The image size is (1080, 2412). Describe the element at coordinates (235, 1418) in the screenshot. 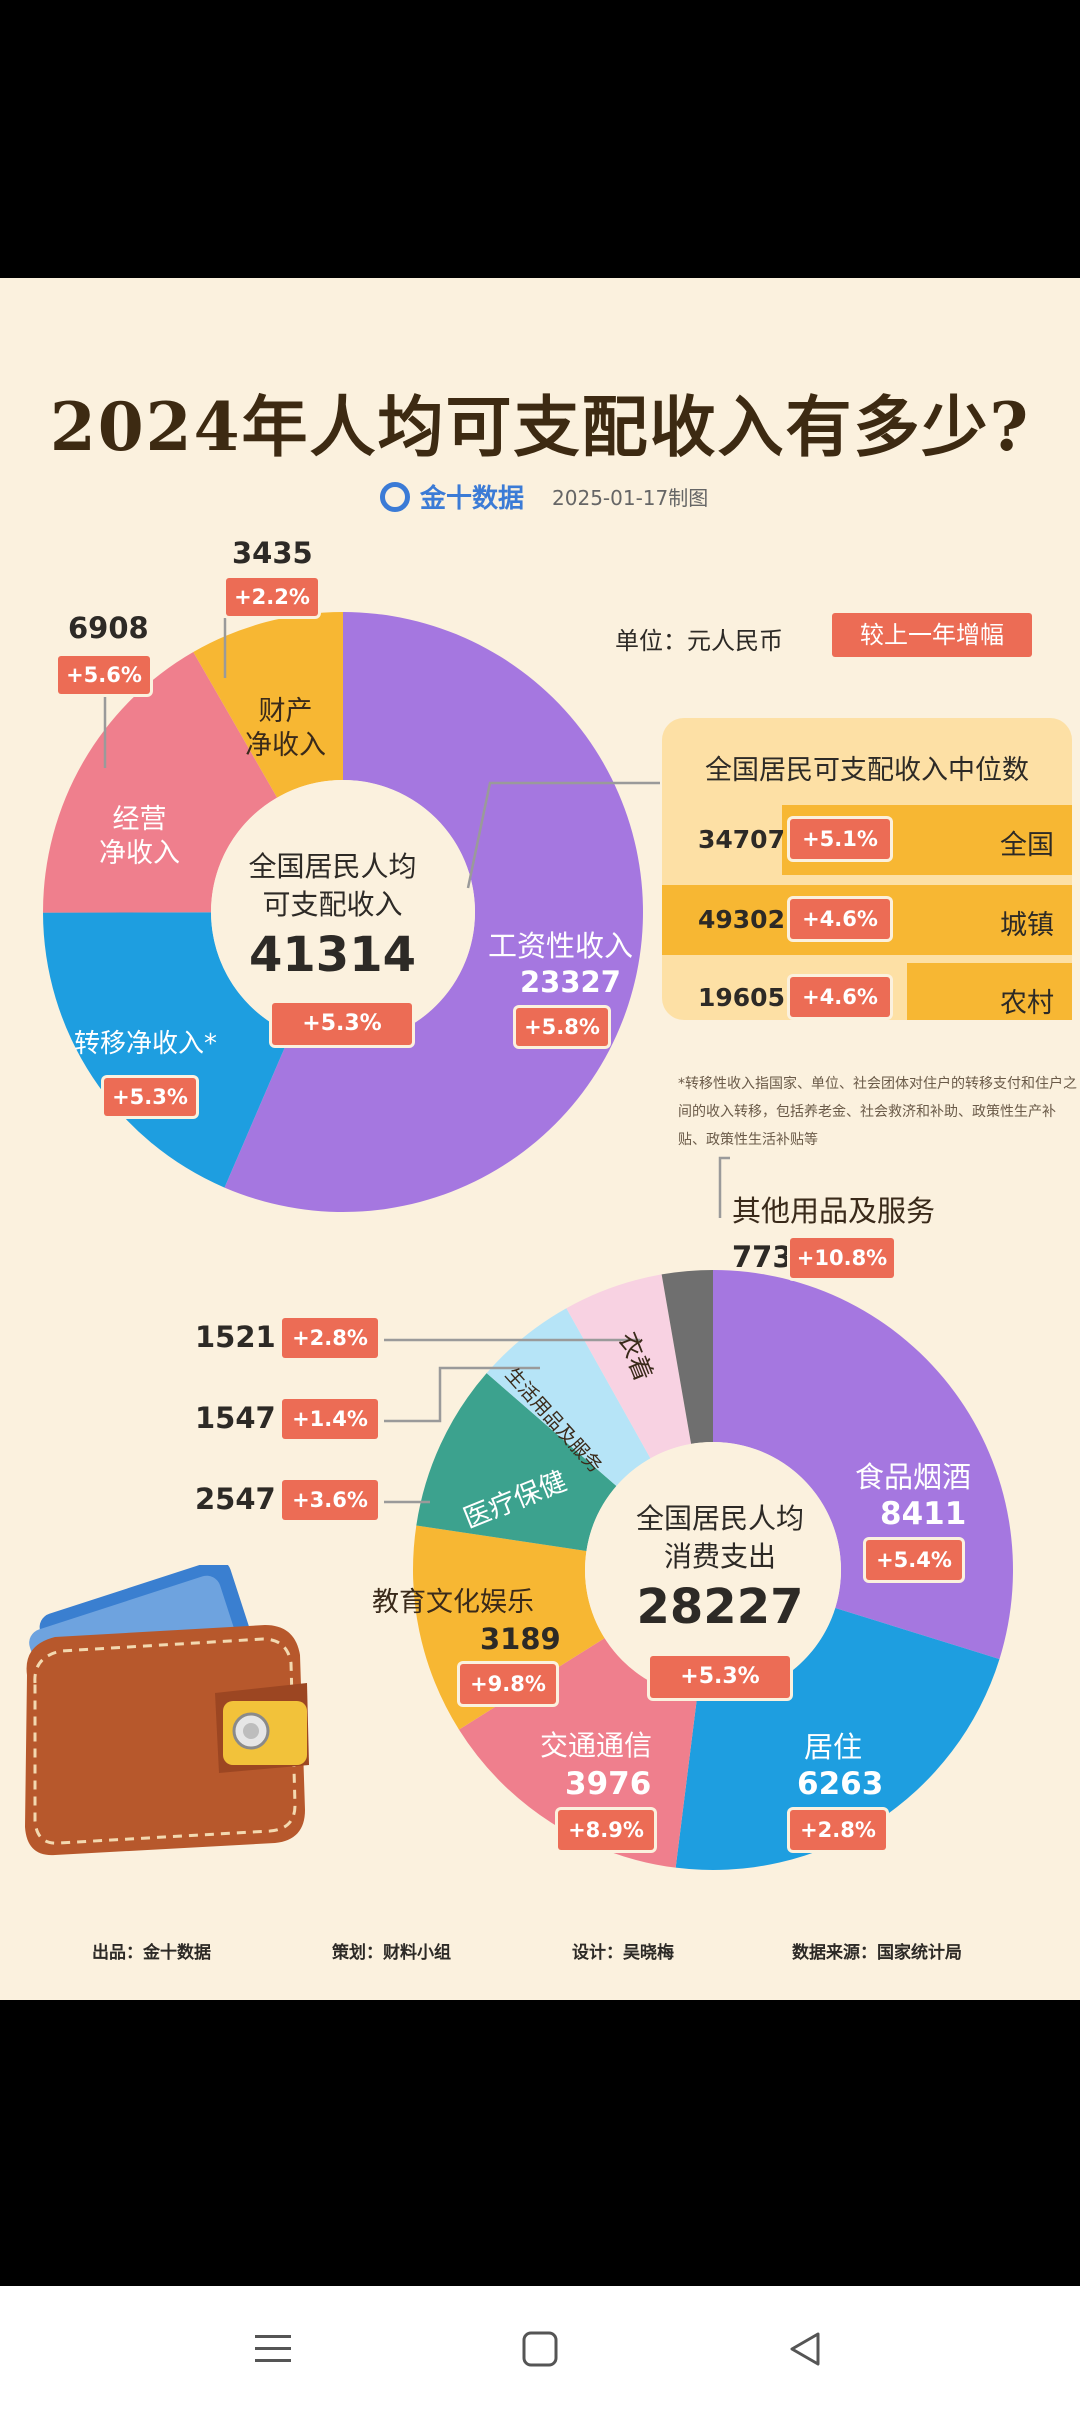

I see `slice-value-daily: 1547` at that location.